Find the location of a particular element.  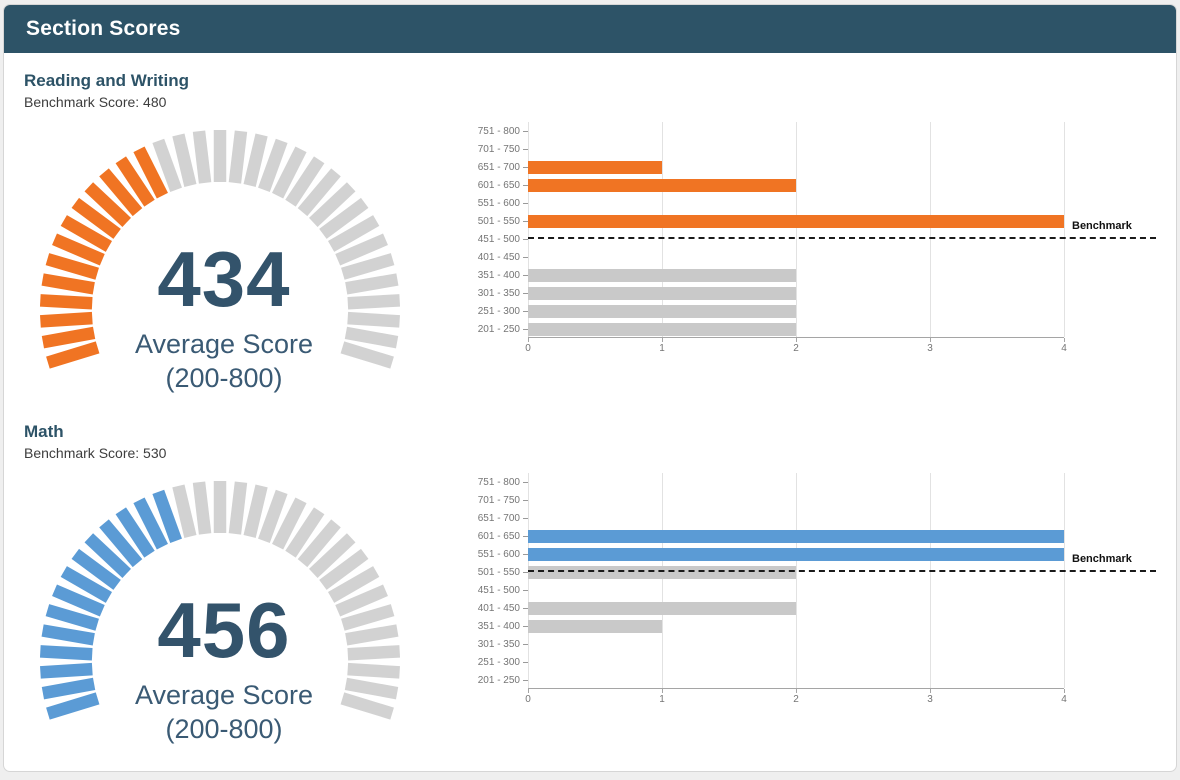

y-axis-label: 601 - 650 is located at coordinates (489, 185).